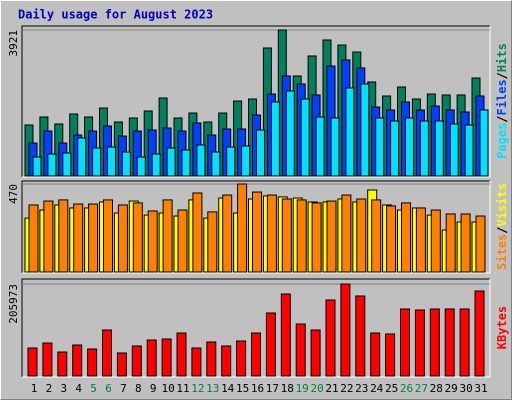  What do you see at coordinates (78, 388) in the screenshot?
I see `x-tick-label: 4` at bounding box center [78, 388].